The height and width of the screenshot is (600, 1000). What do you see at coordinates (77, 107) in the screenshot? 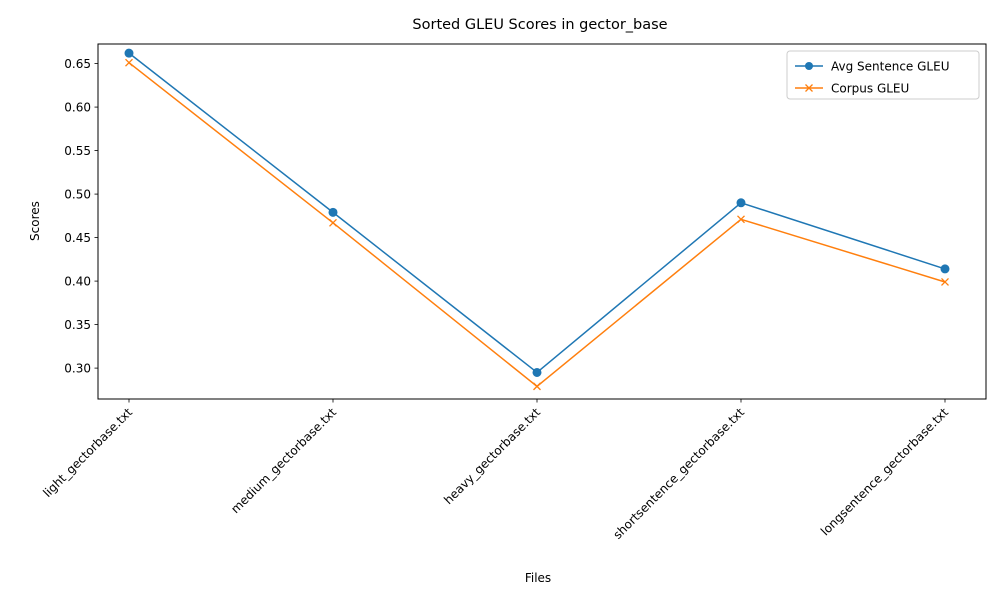
I see `y-tick-label: 0.60` at bounding box center [77, 107].